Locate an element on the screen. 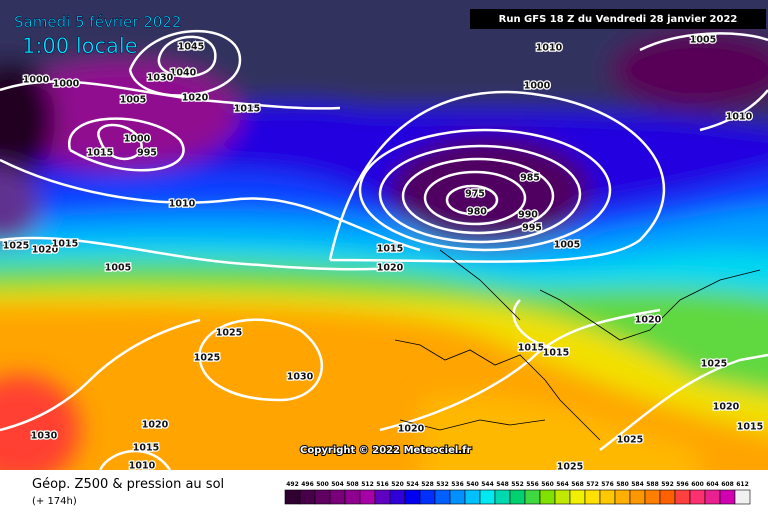 This screenshot has width=768, height=512. colorbar-tick-label: 572 is located at coordinates (592, 484).